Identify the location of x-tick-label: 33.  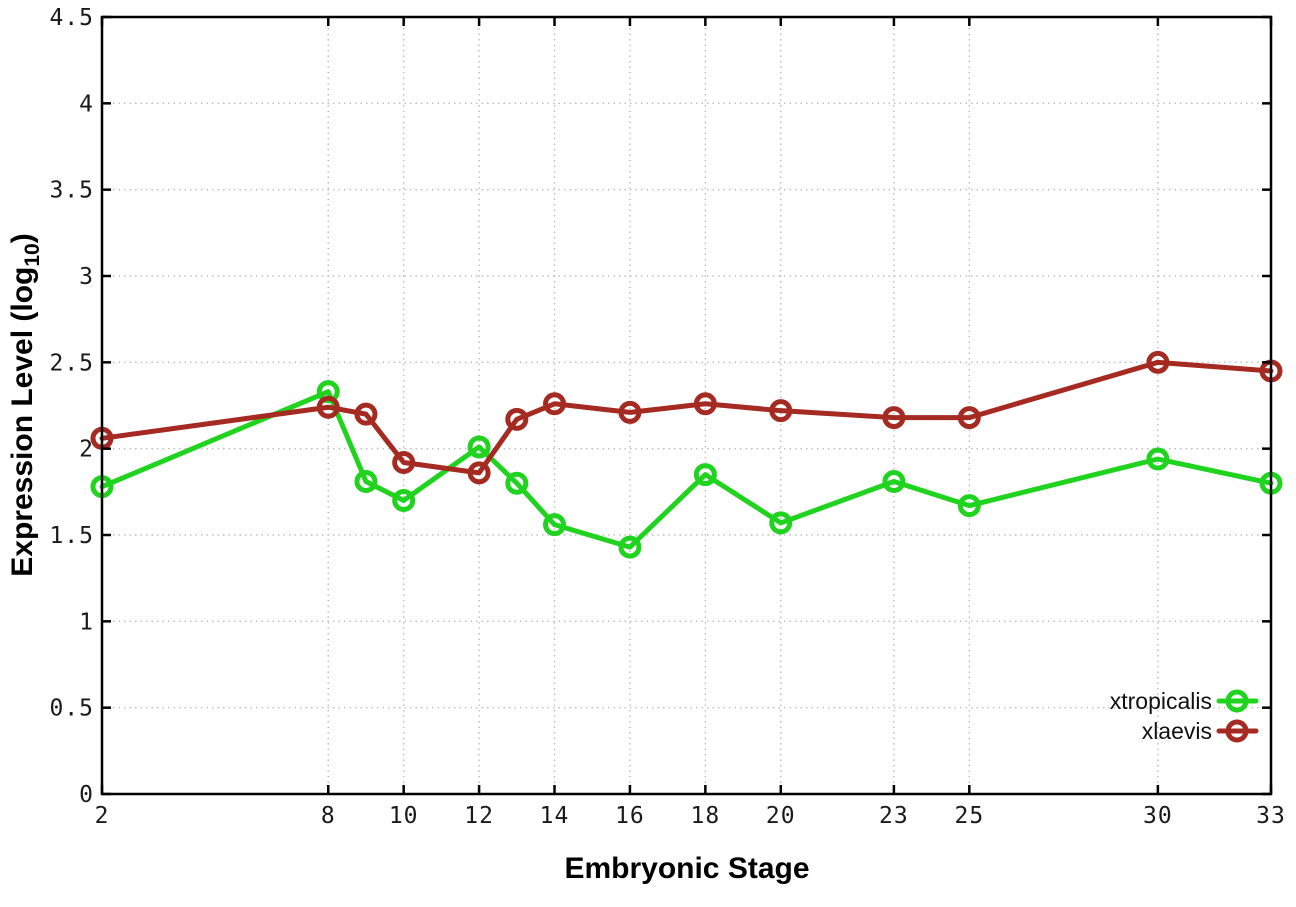
(1271, 816).